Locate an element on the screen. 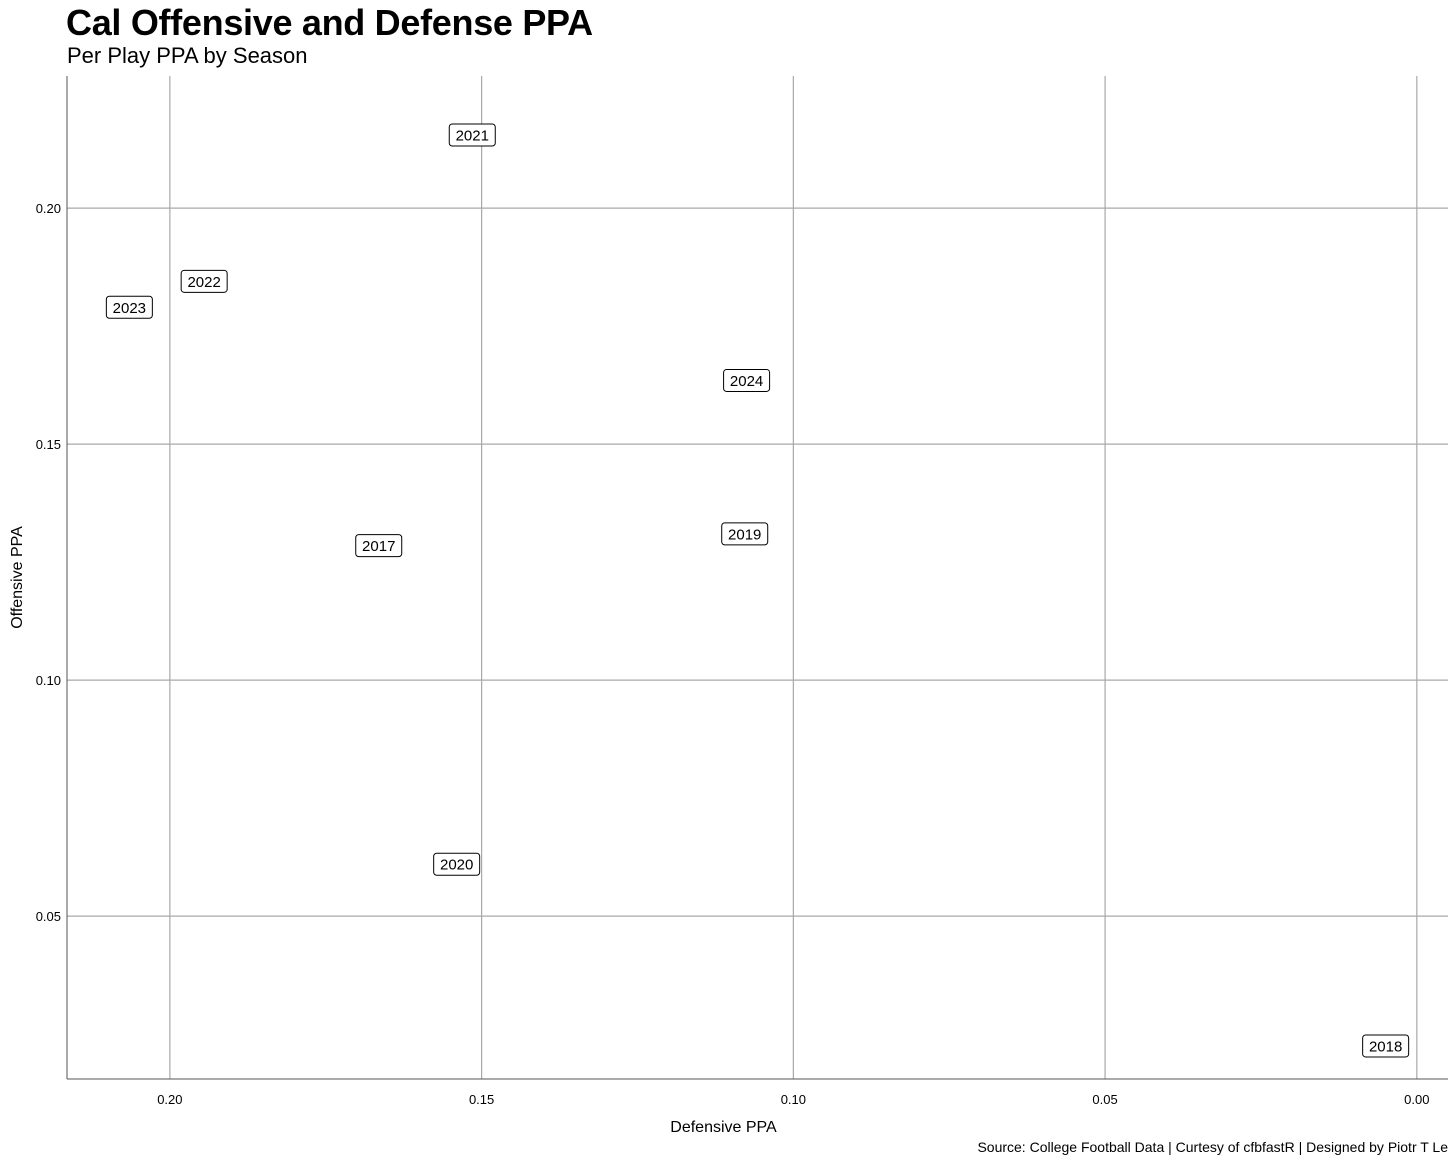 Image resolution: width=1456 pixels, height=1165 pixels. point-label-2021: 2021 is located at coordinates (472, 135).